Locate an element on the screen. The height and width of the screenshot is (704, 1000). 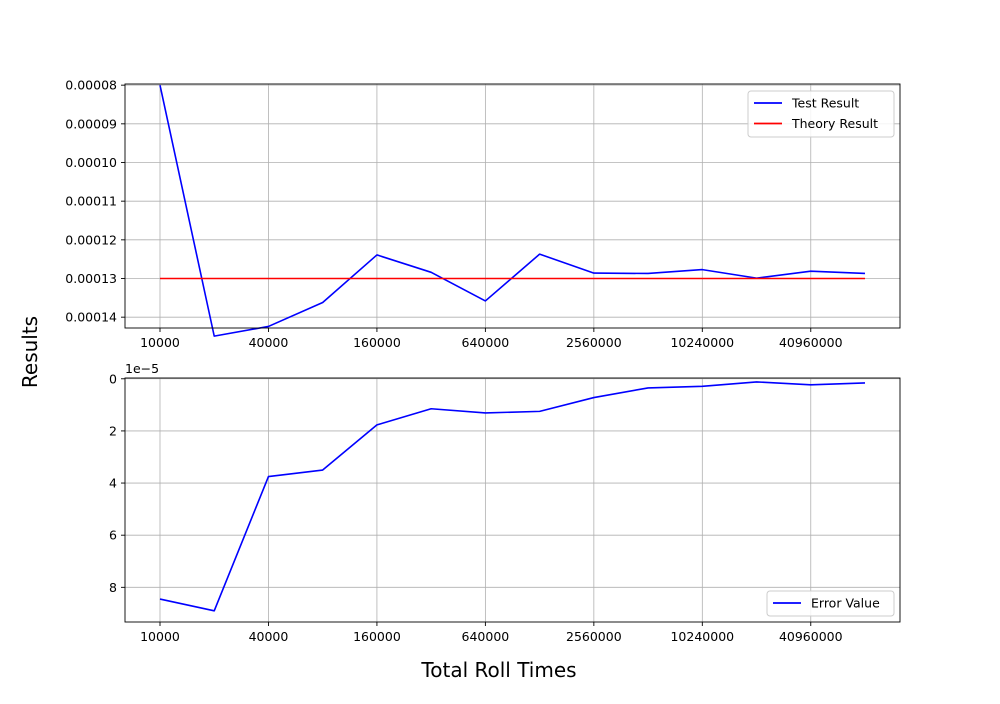
y-tick-label: 0.00010 is located at coordinates (91, 162).